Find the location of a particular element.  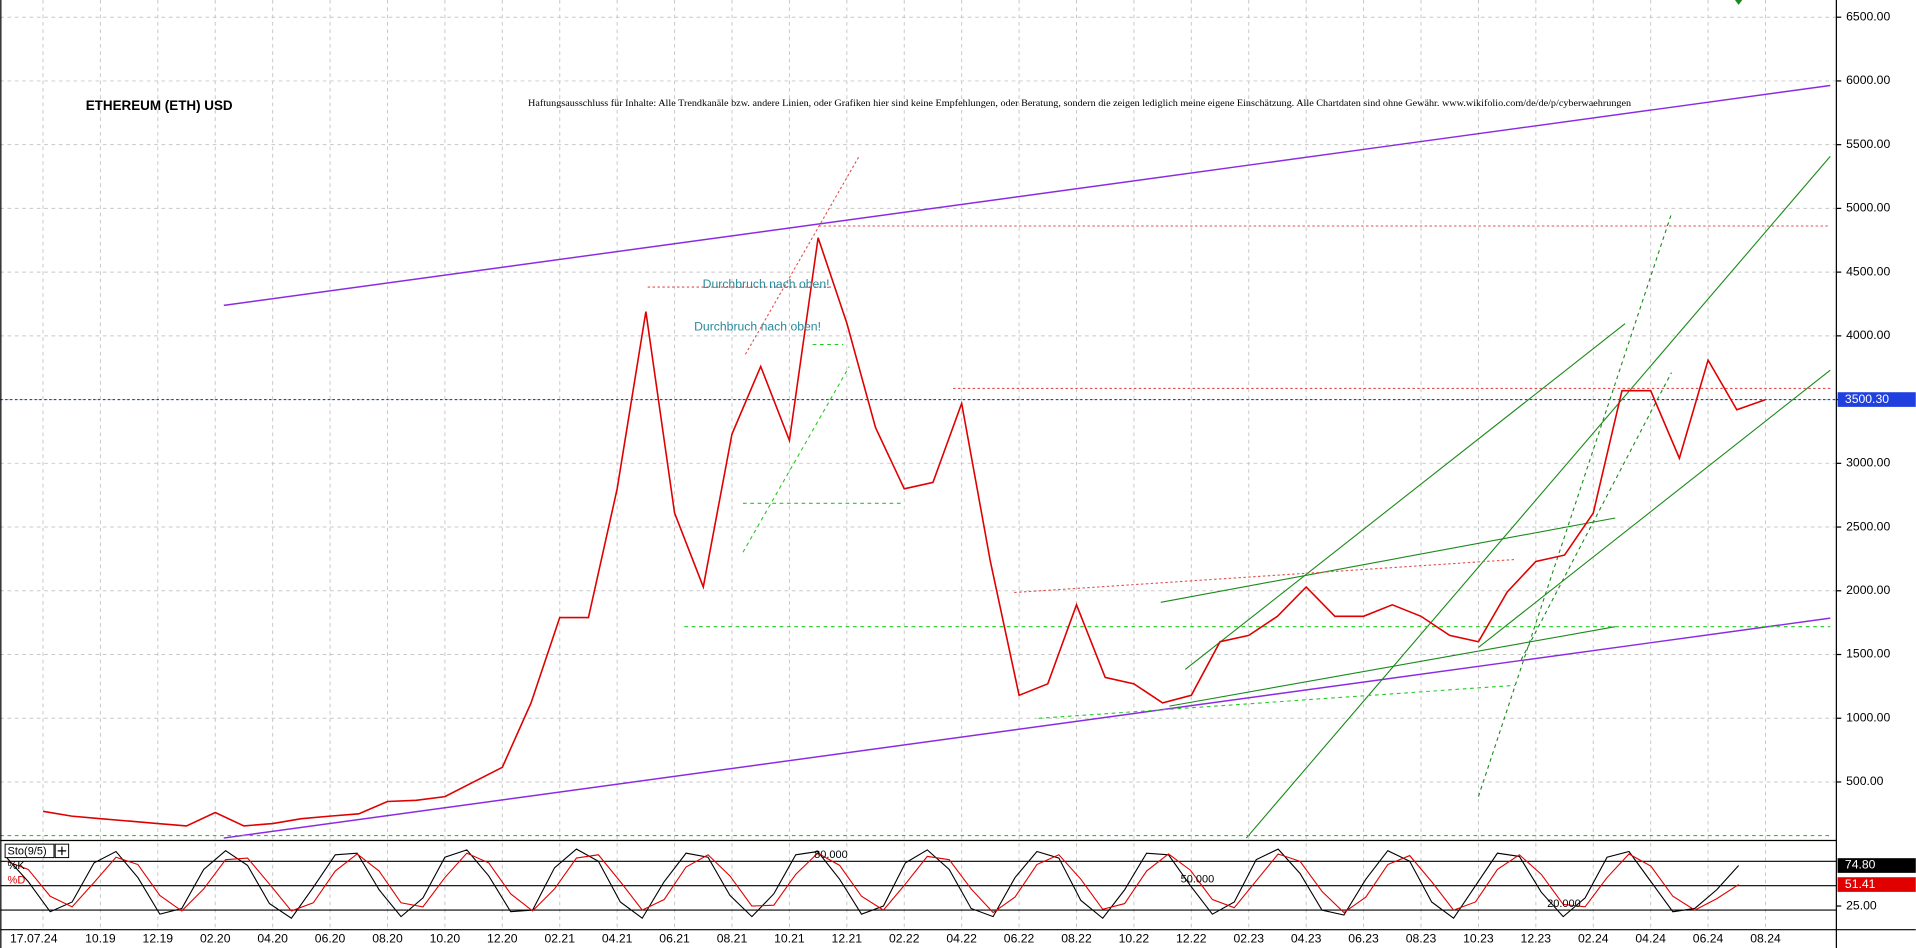

x-tick-label: 08.23 is located at coordinates (1421, 939).